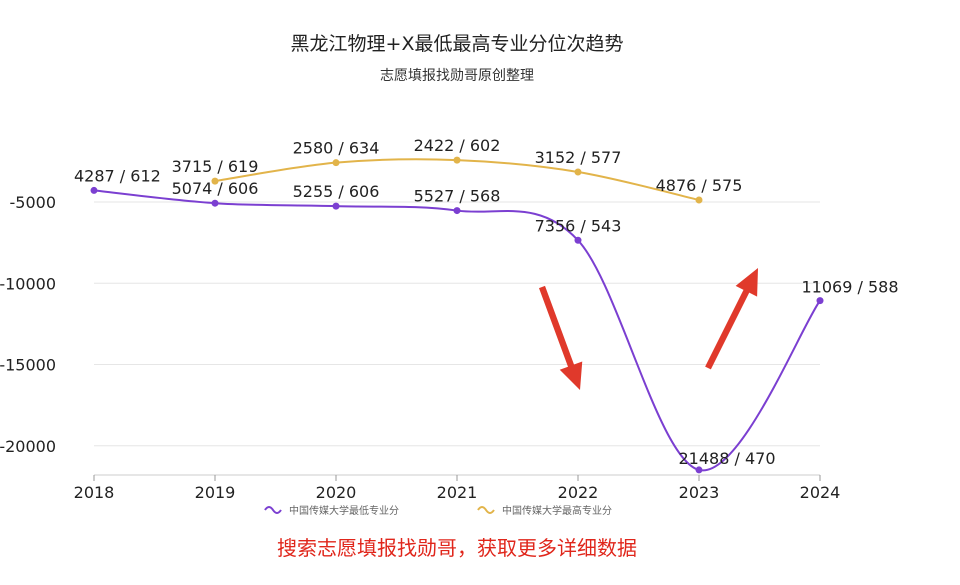 This screenshot has height=585, width=960. I want to click on data-label: 2422 / 602, so click(457, 145).